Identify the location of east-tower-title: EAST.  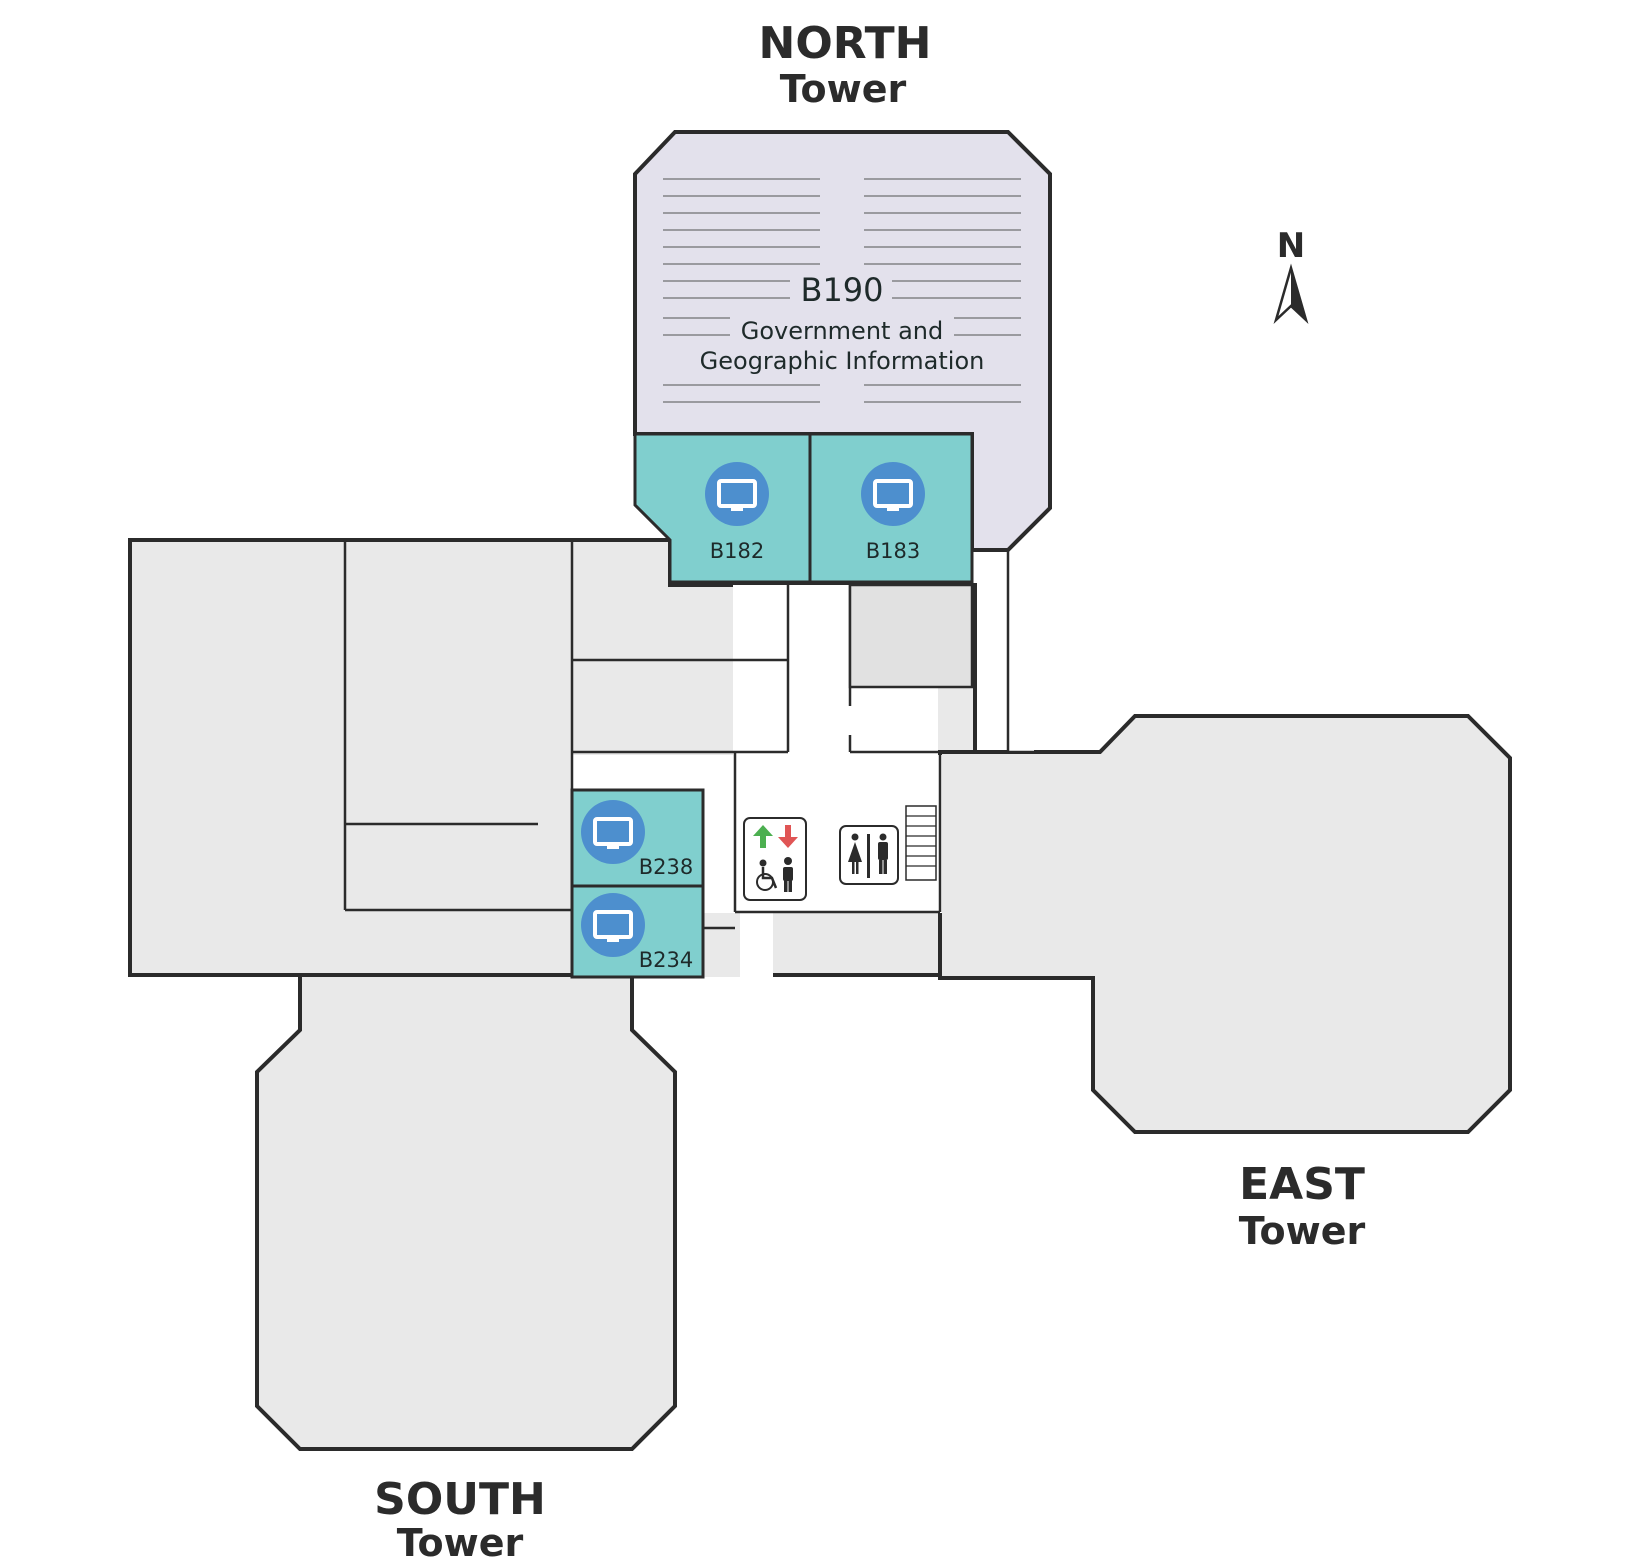
(1302, 1184).